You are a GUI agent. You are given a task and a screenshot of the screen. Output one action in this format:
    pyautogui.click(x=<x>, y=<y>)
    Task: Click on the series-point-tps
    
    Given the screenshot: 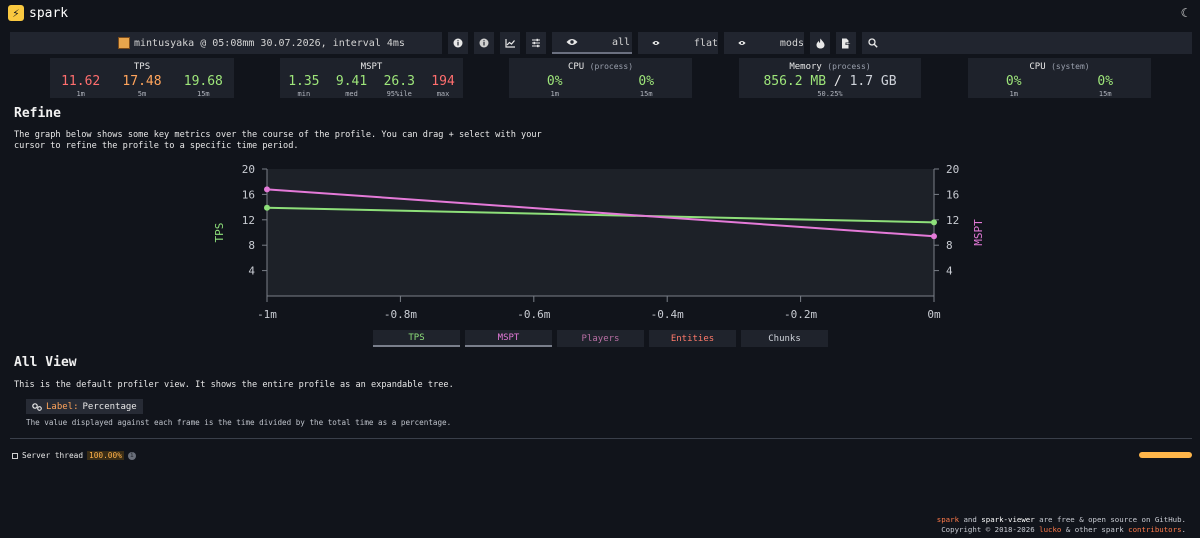 What is the action you would take?
    pyautogui.click(x=267, y=207)
    